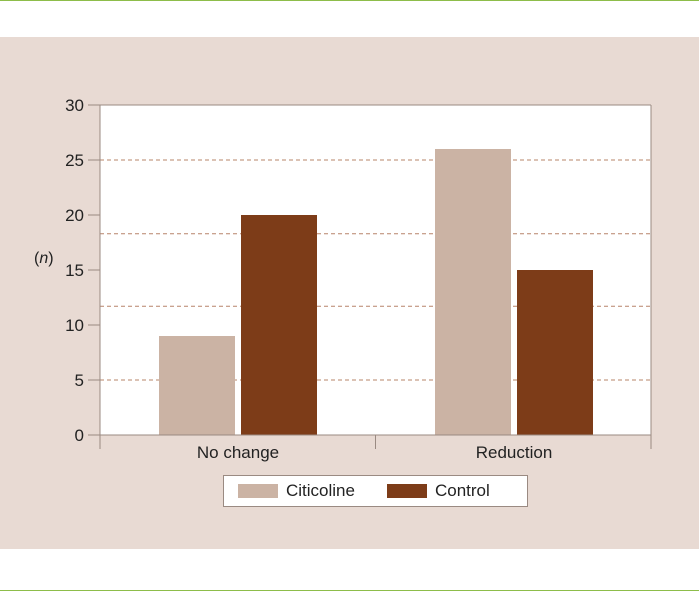  What do you see at coordinates (74, 160) in the screenshot?
I see `y-tick-label-5: 25` at bounding box center [74, 160].